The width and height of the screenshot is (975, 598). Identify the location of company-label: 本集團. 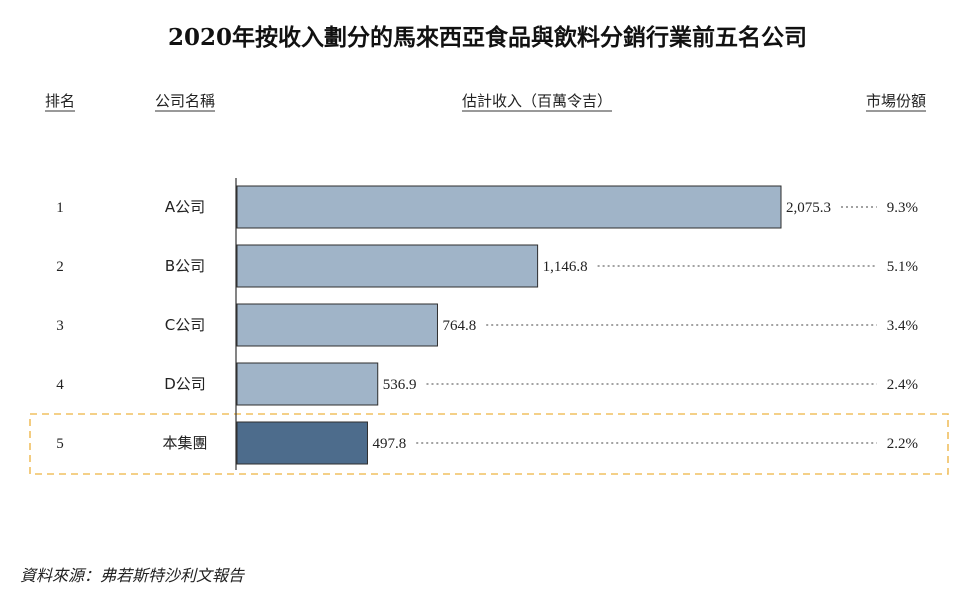
(184, 443).